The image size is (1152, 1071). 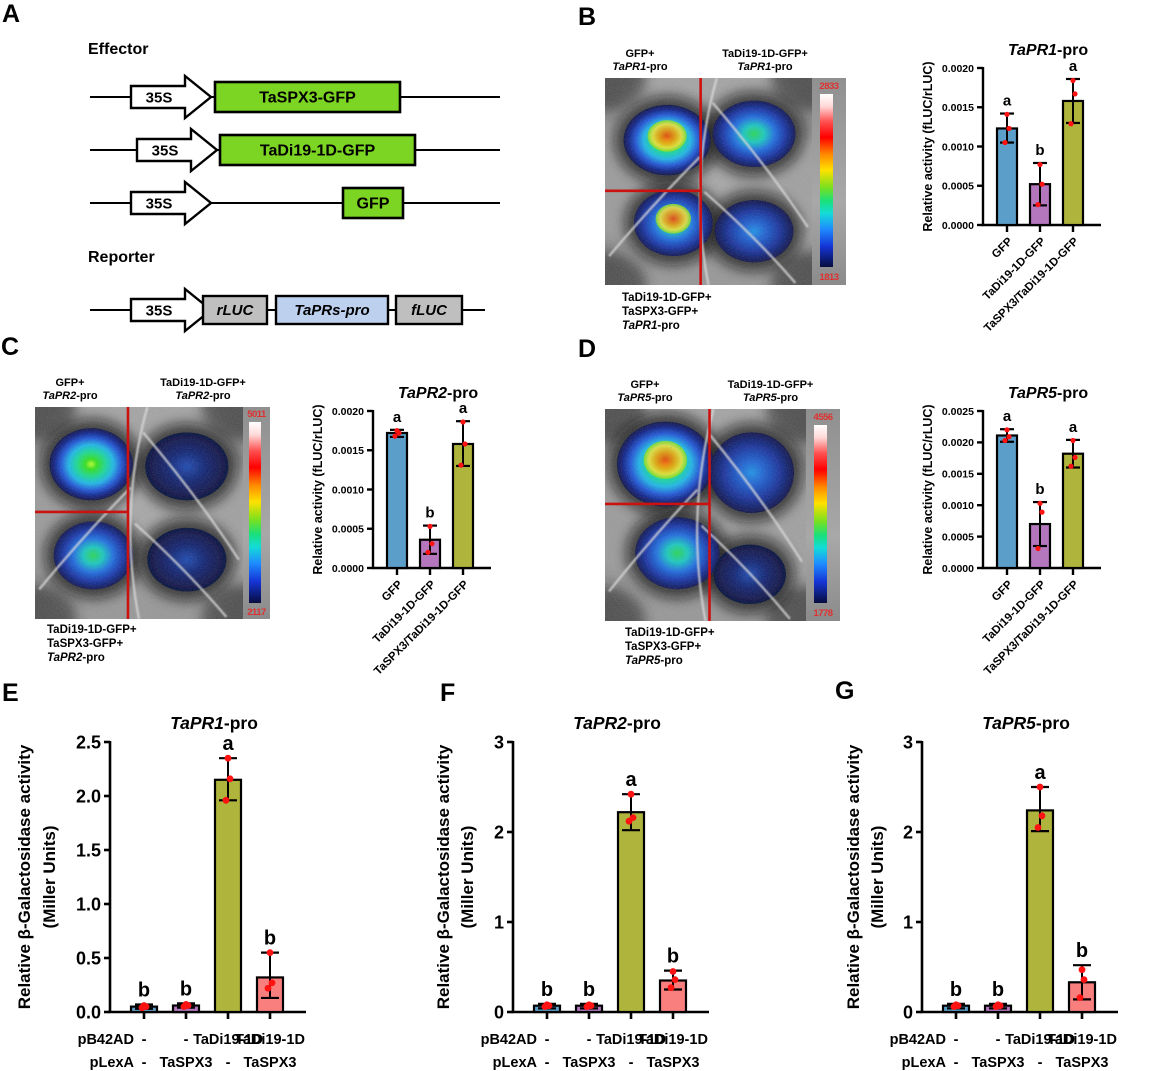 I want to click on svg-text: TaSPX3-GFP, so click(x=307, y=98).